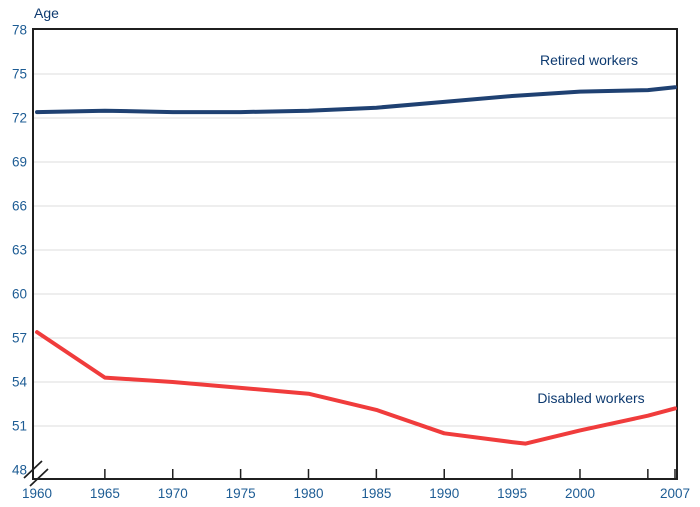  I want to click on x-tick-label: 1985, so click(376, 493).